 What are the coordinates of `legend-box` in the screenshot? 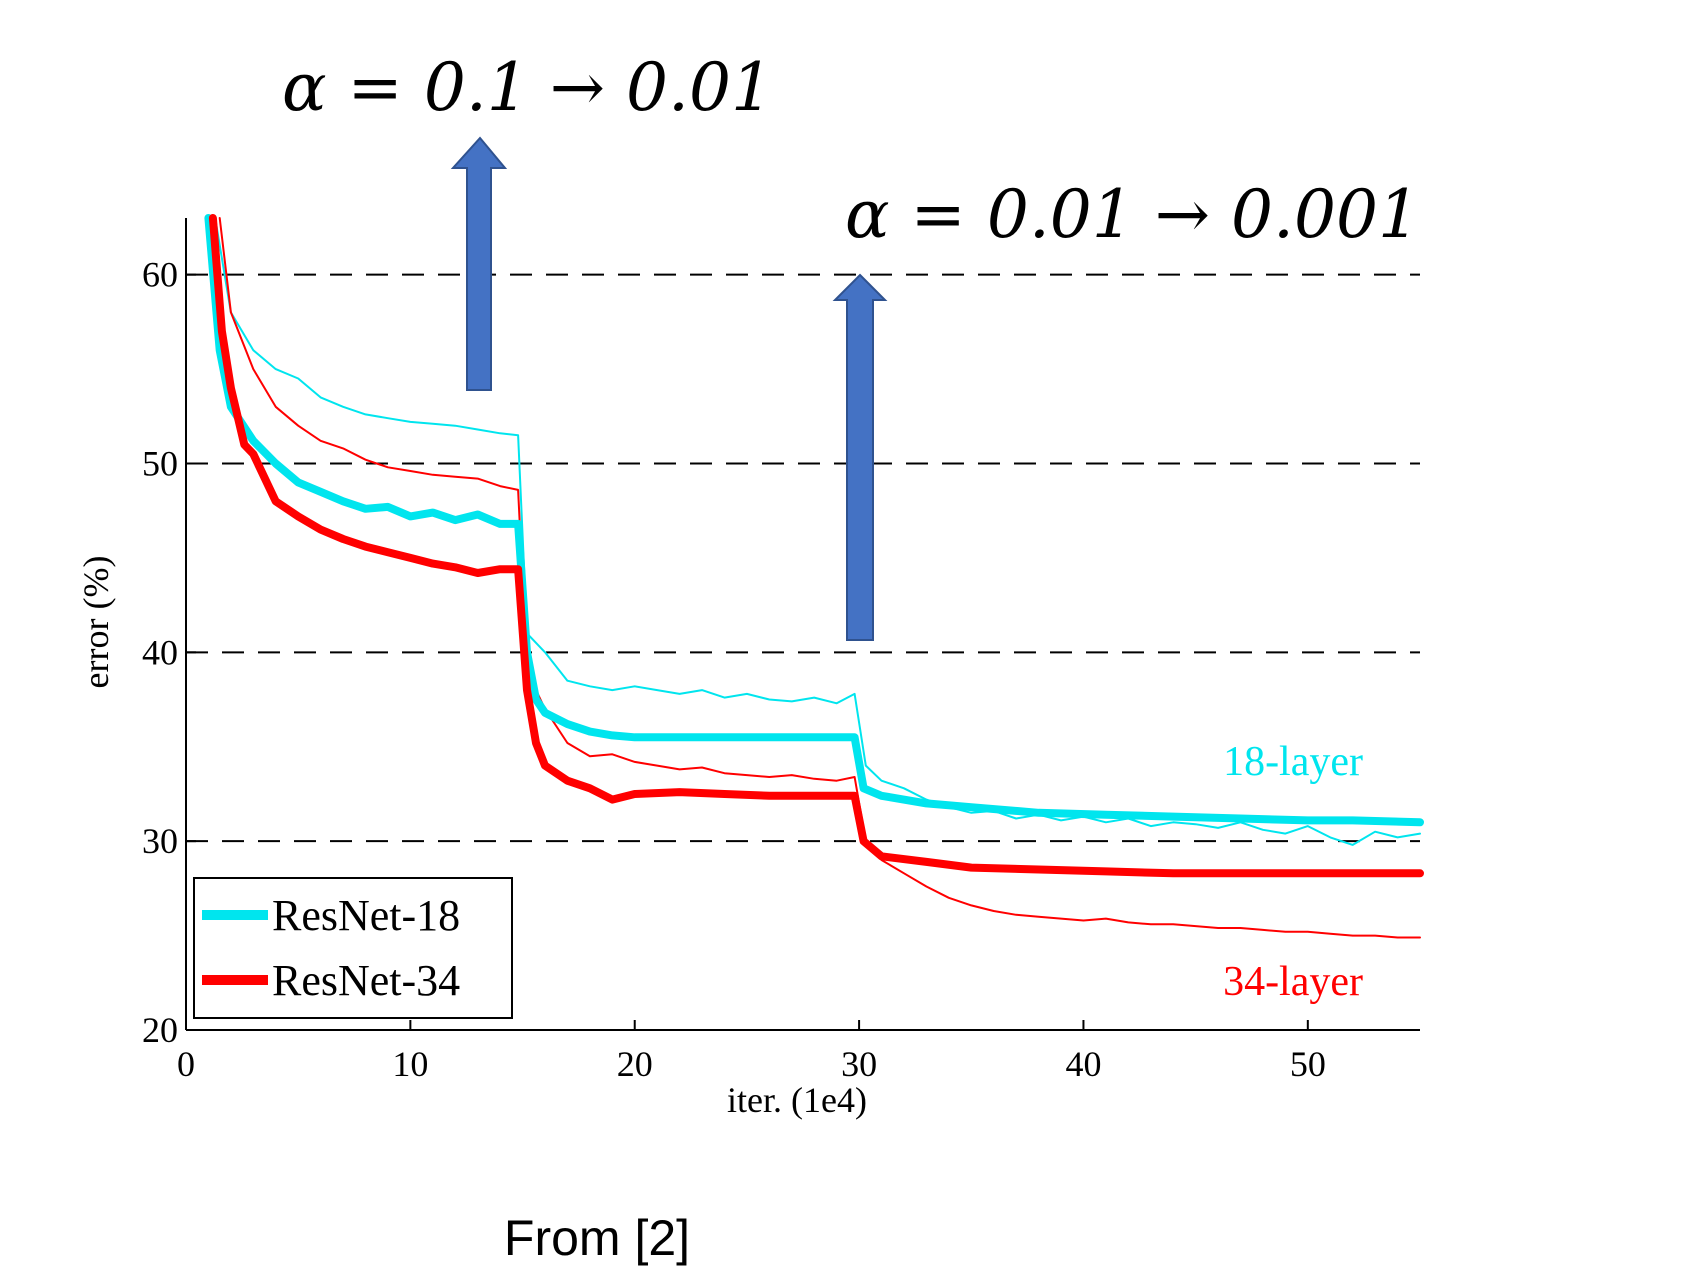 It's located at (353, 948).